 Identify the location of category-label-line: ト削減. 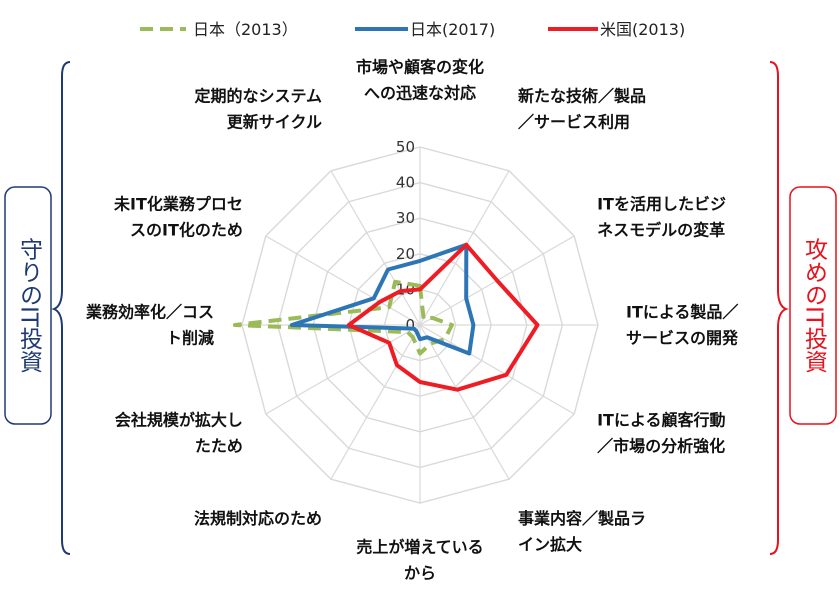
(190, 338).